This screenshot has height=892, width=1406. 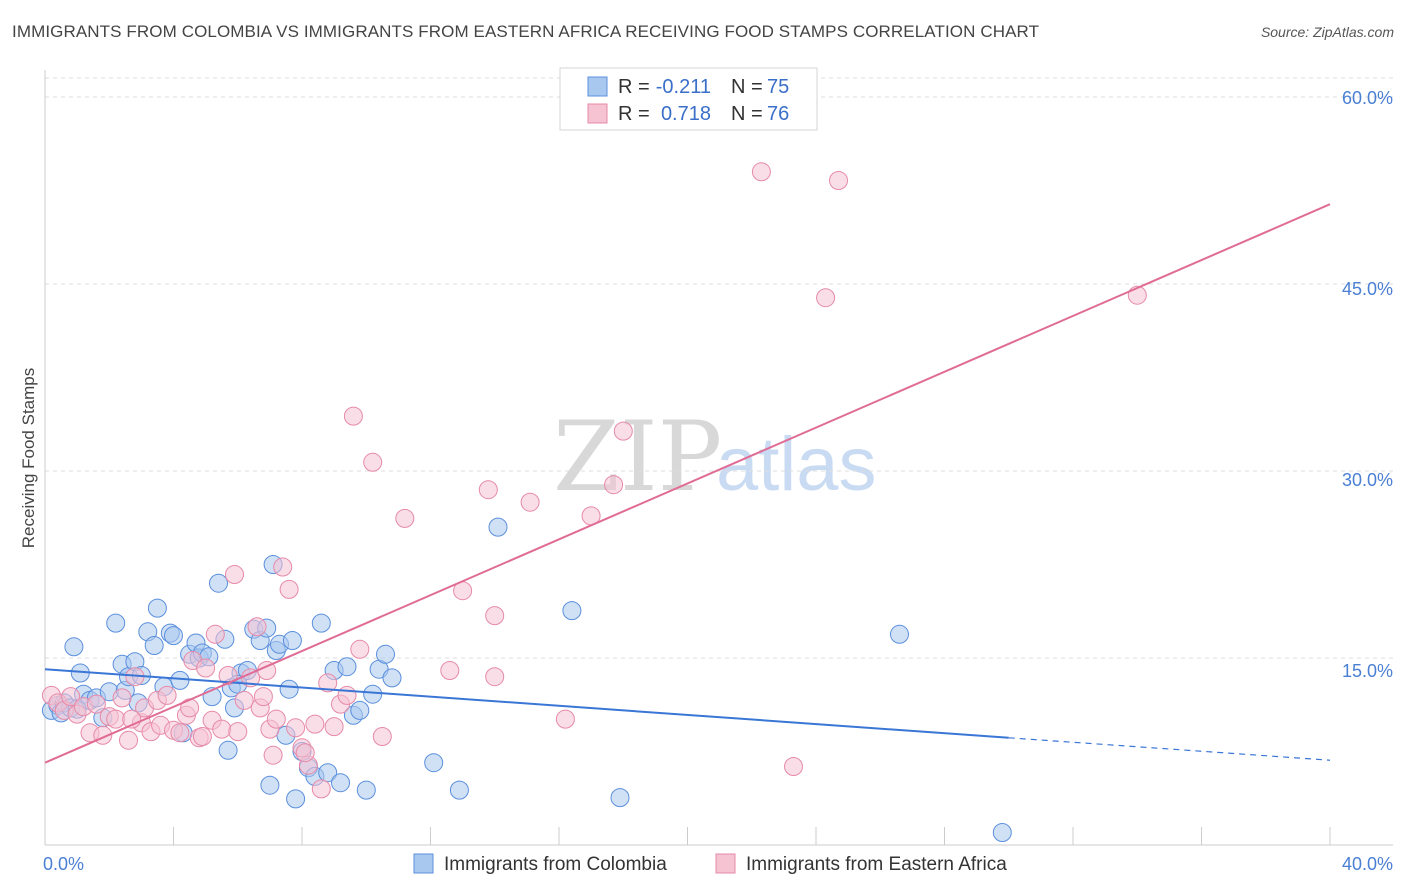 What do you see at coordinates (597, 86) in the screenshot?
I see `stats-swatch-colombia` at bounding box center [597, 86].